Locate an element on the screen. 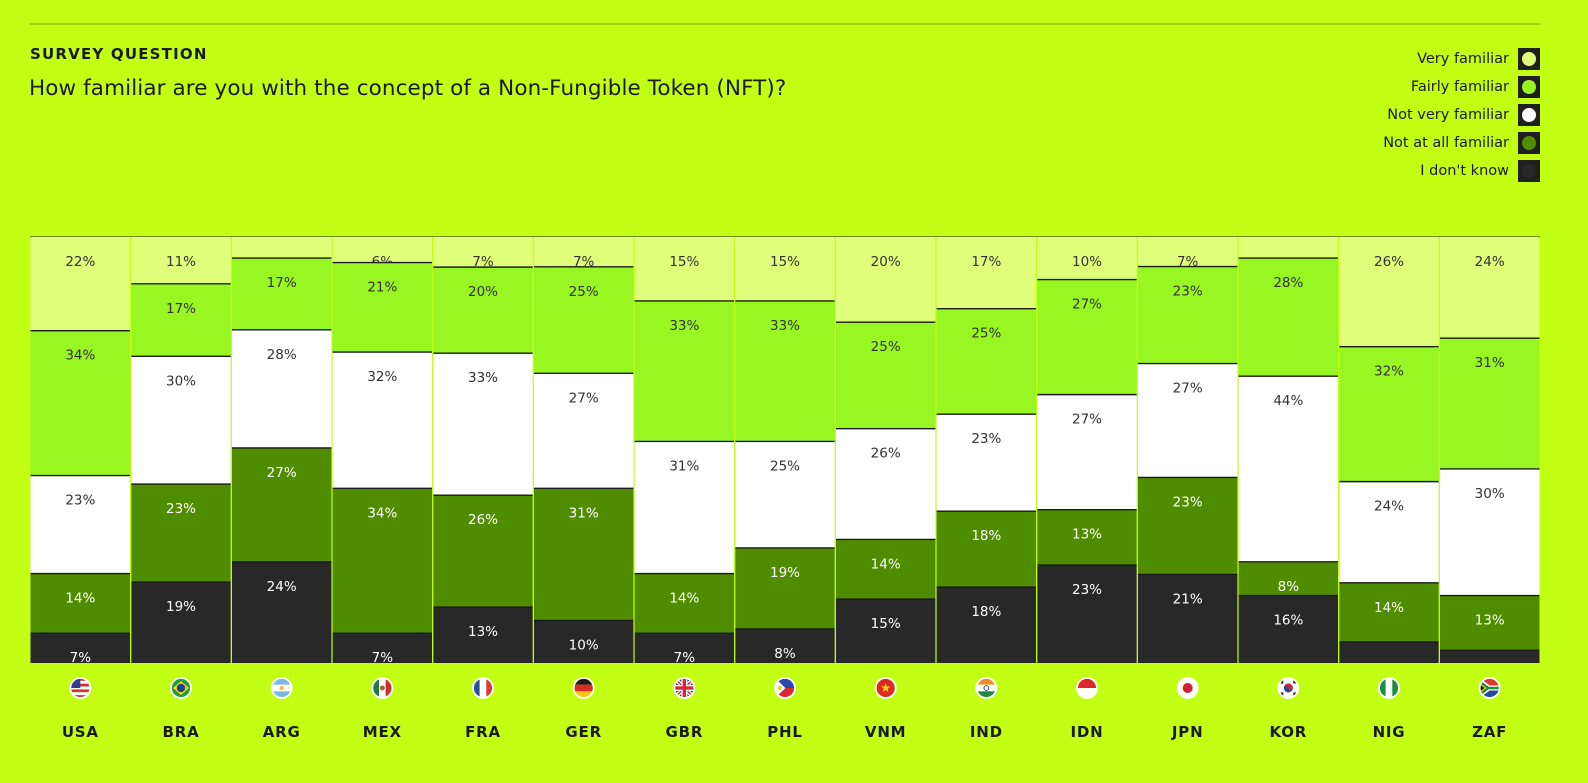 Image resolution: width=1588 pixels, height=783 pixels. legend-item-very-familiar: Very familiar is located at coordinates (1461, 59).